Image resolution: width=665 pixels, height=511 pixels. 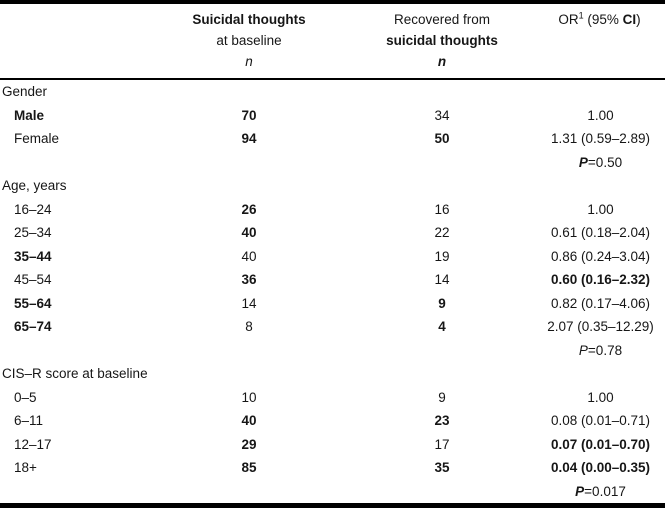 I want to click on table-row: 25–34 40 22 0.61 (0.18–2.04), so click(x=332, y=233).